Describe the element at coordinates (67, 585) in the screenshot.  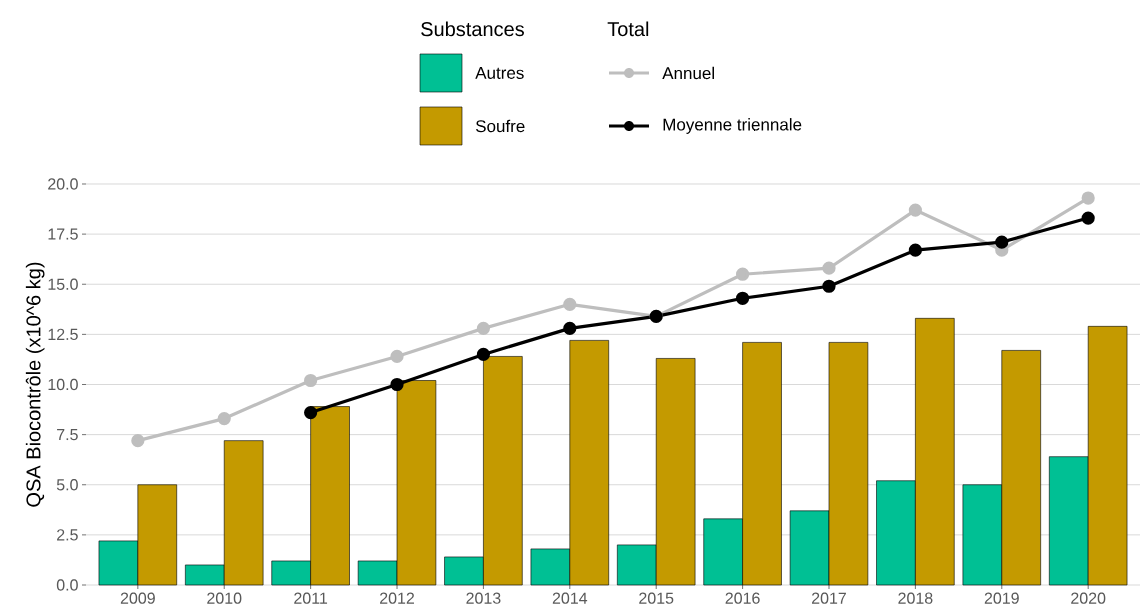
I see `y-tick-label: 0.0` at that location.